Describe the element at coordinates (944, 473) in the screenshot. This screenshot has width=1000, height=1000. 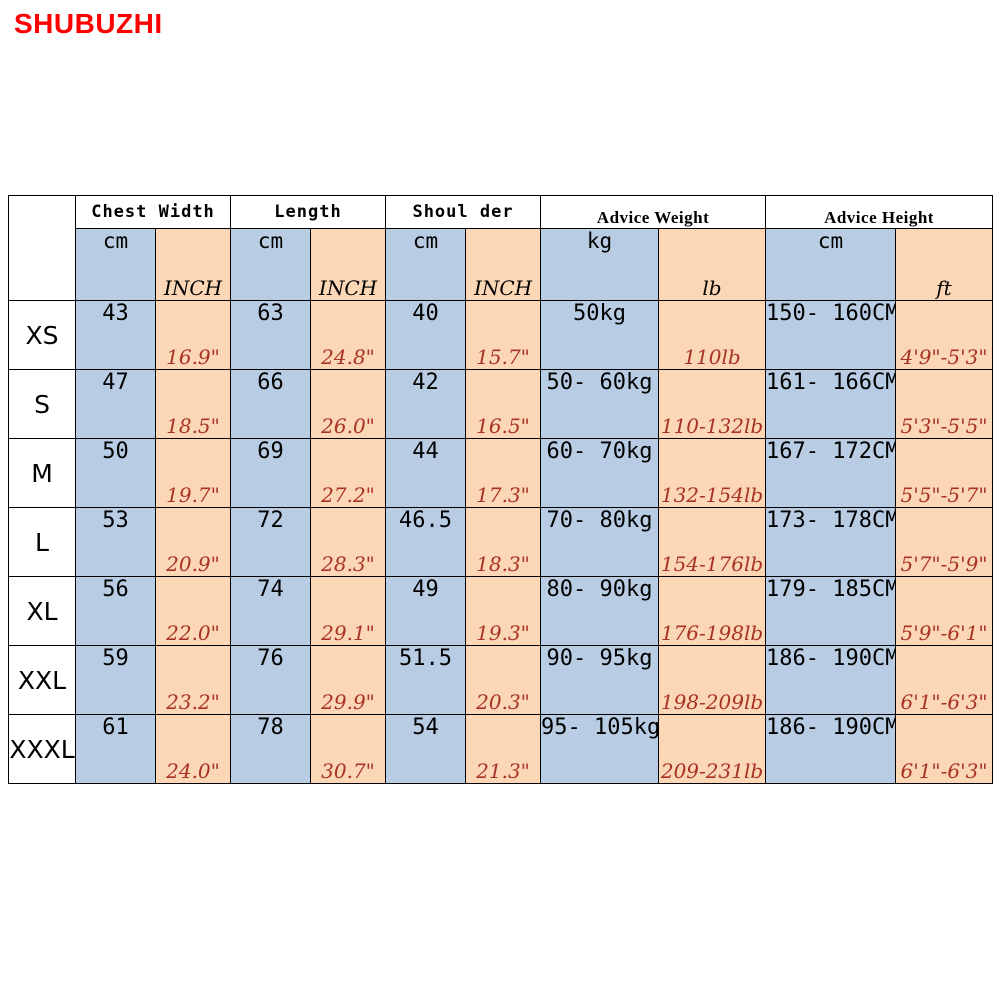
I see `height-ft-cell: 5'5"-5'7"` at that location.